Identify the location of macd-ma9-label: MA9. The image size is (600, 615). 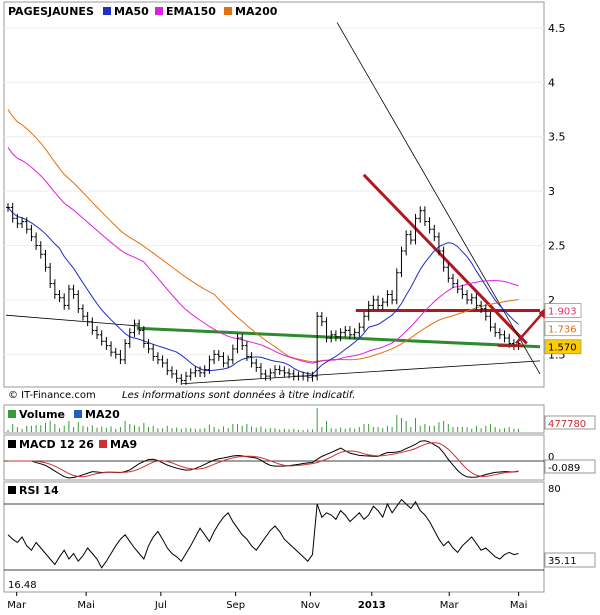
(123, 444).